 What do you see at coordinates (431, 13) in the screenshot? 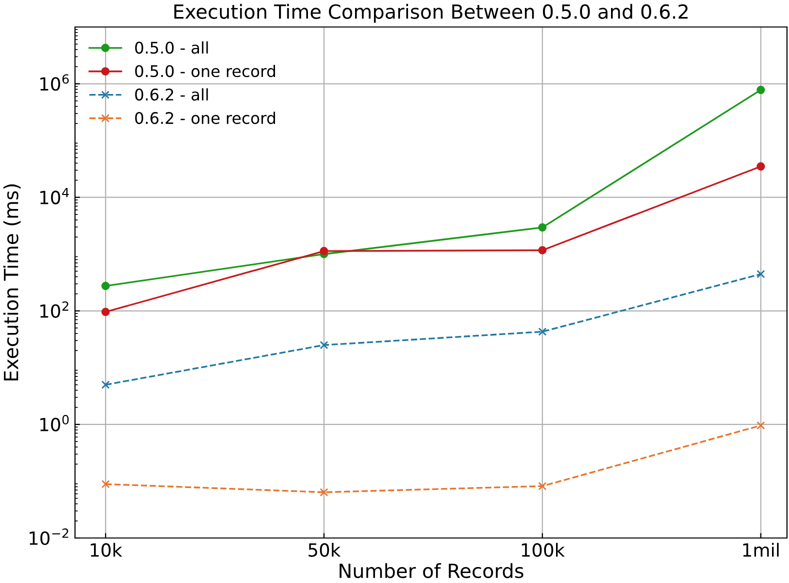
I see `chart-title: Execution Time Comparison Between 0.5.0 and 0.6.2` at bounding box center [431, 13].